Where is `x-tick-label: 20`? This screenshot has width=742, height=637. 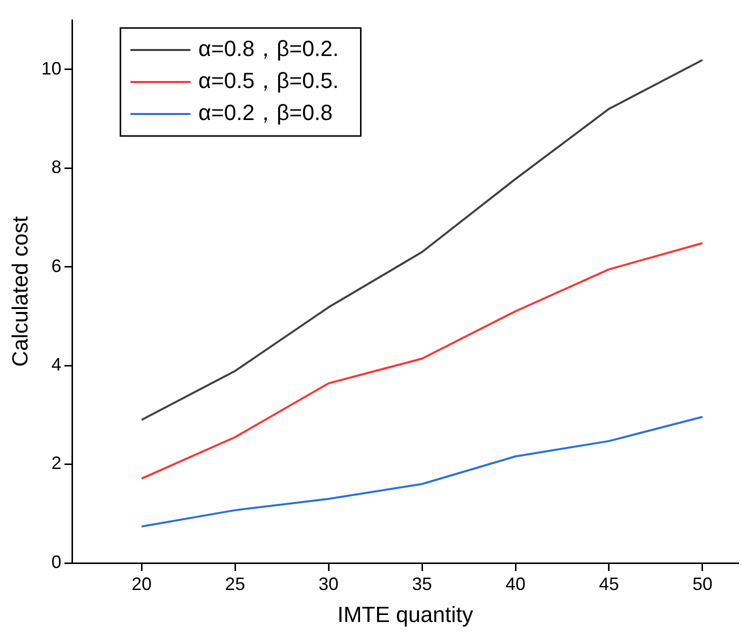
x-tick-label: 20 is located at coordinates (142, 584).